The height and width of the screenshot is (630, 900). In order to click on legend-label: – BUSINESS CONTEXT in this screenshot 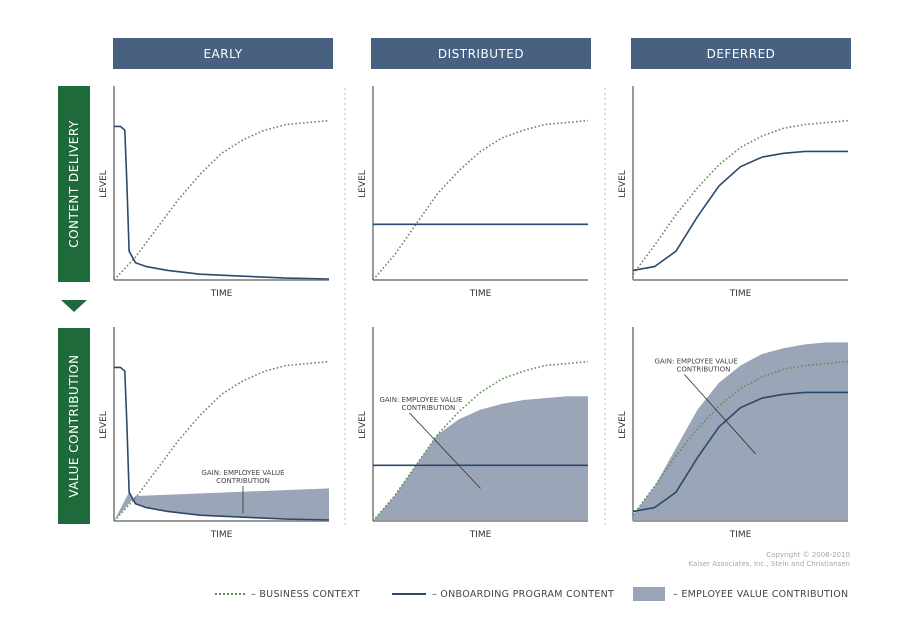, I will do `click(305, 594)`.